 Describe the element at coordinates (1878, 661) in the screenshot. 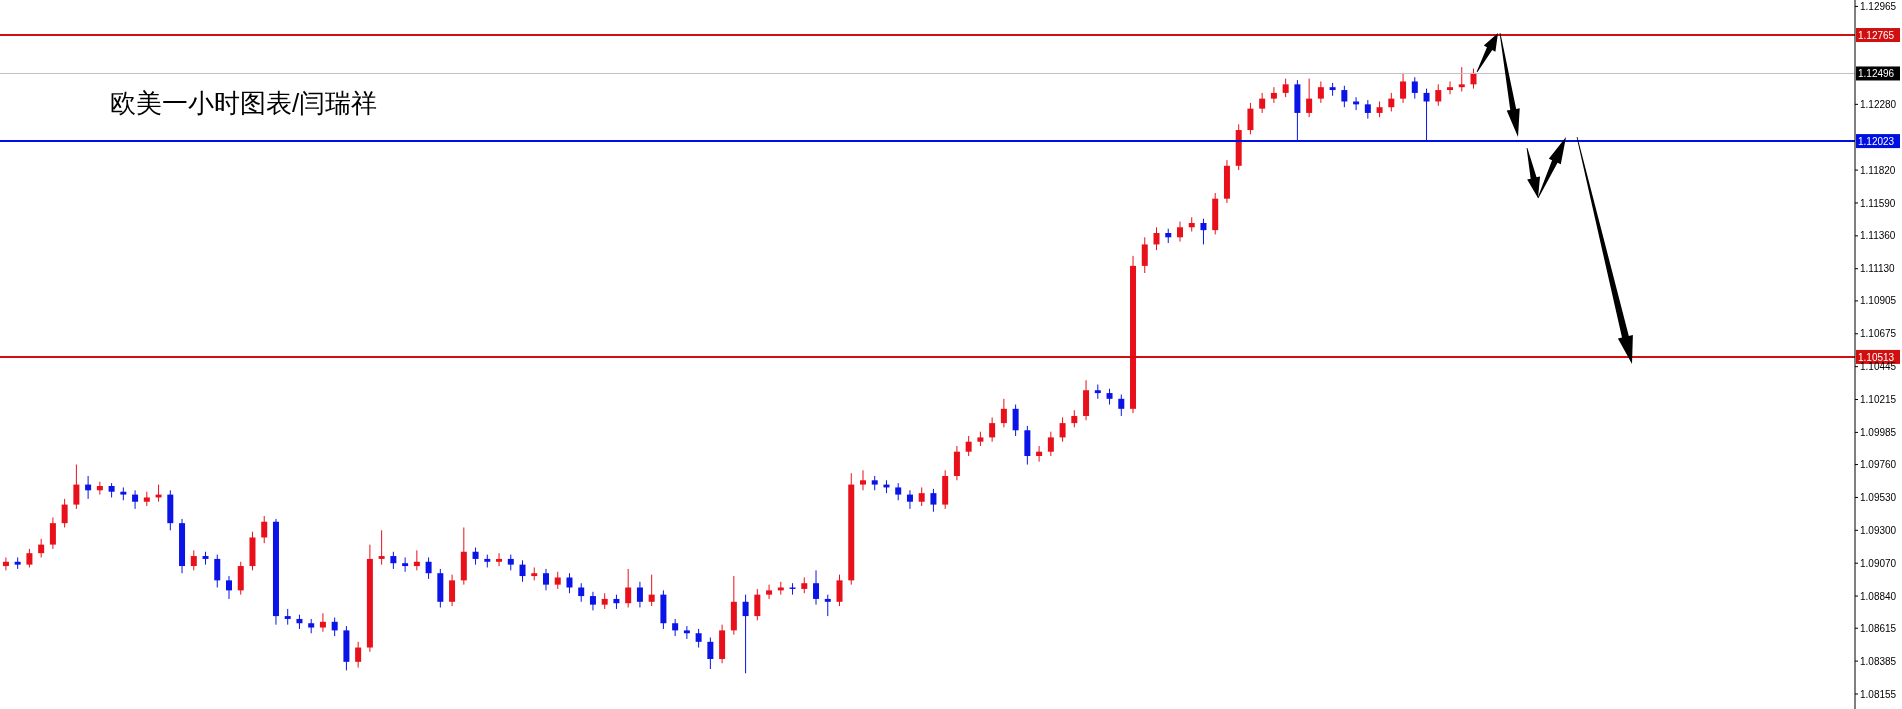

I see `y-tick-label: 1.08385` at that location.